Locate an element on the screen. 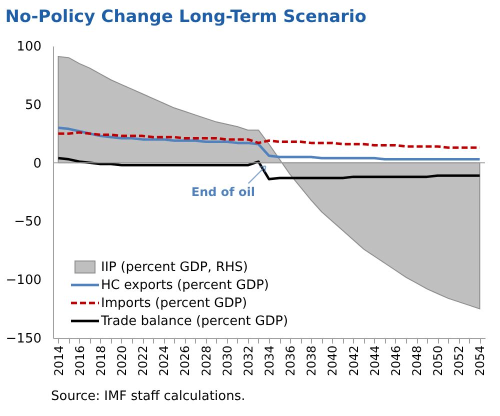  x-tick-label: 2016 is located at coordinates (79, 361).